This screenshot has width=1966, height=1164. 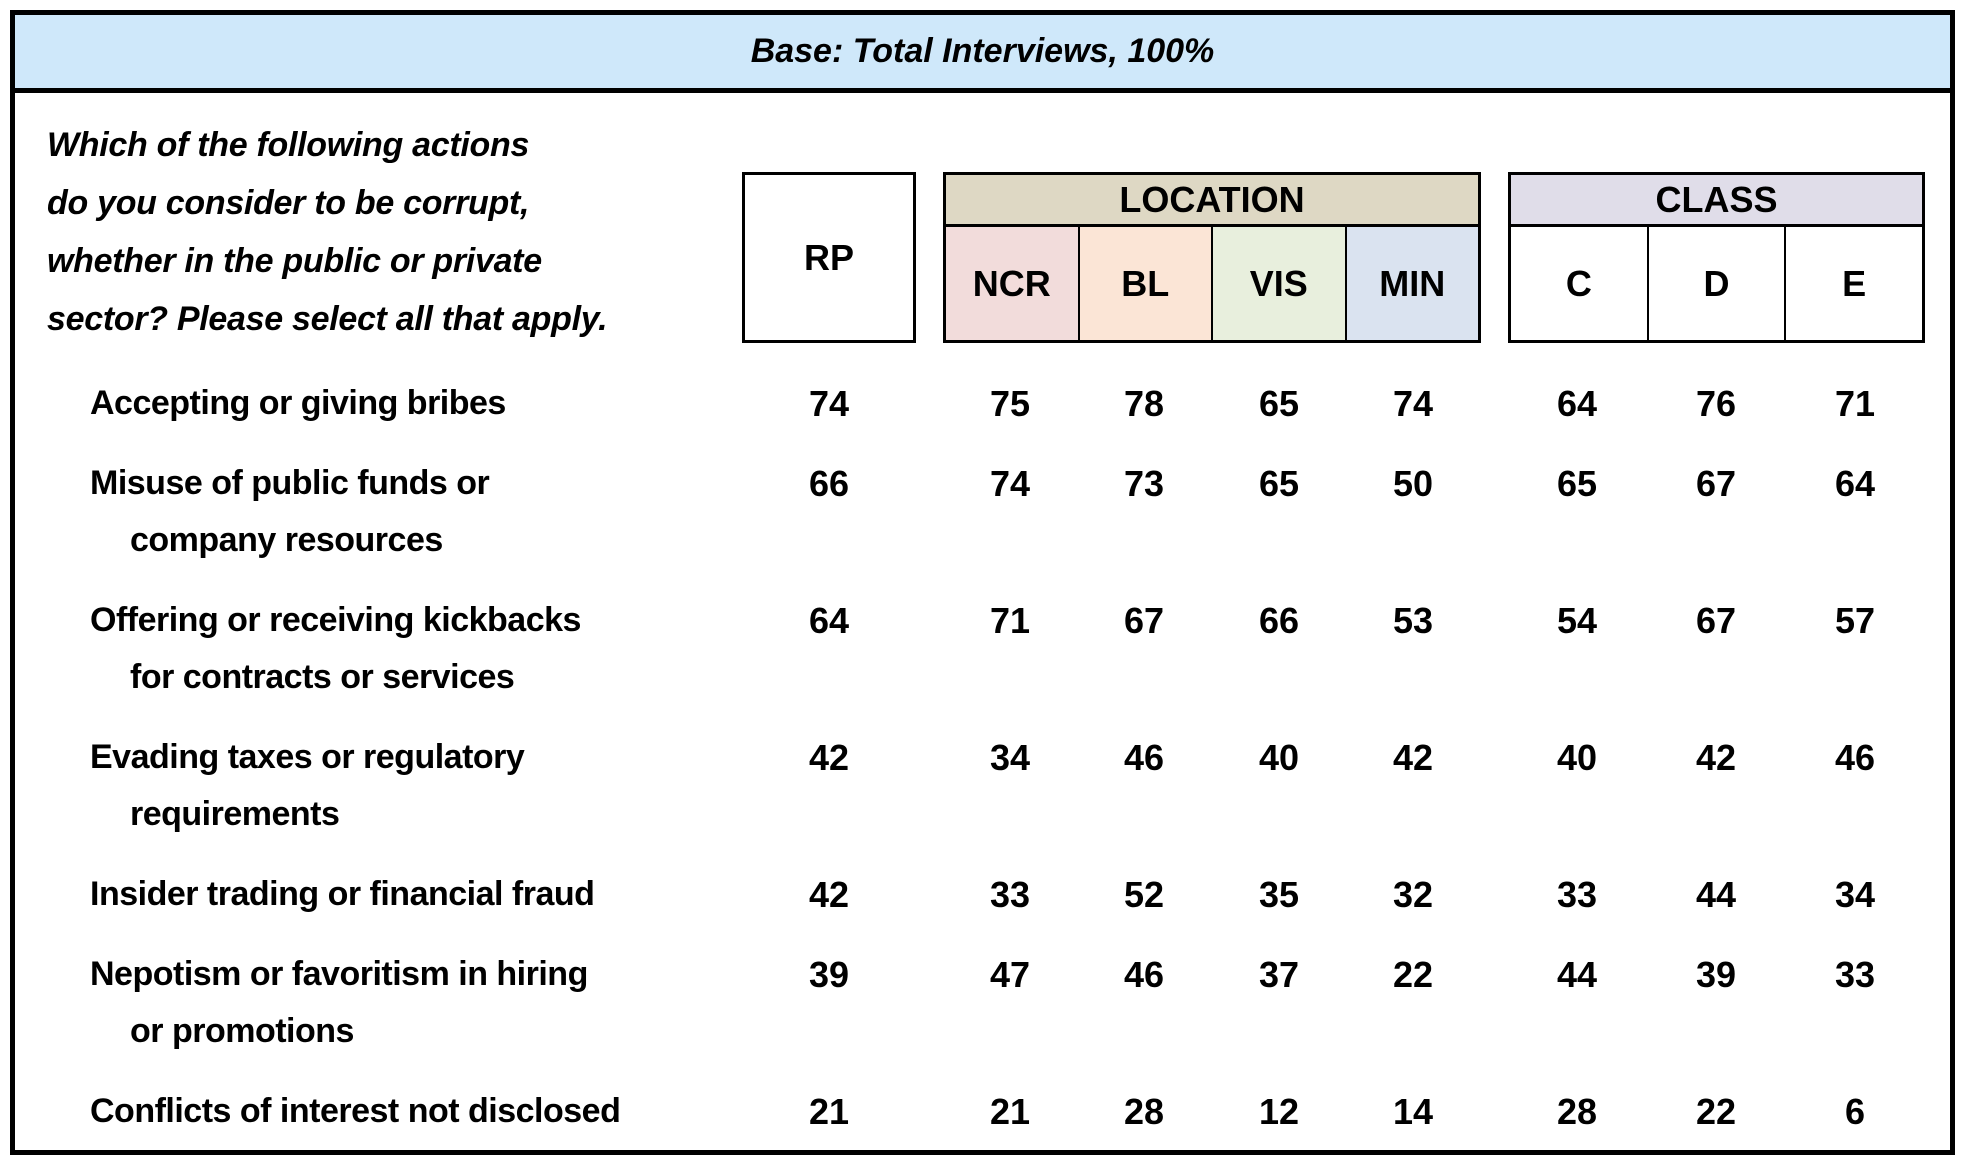 I want to click on row-label-line: Nepotism or favoritism in hiring, so click(x=339, y=974).